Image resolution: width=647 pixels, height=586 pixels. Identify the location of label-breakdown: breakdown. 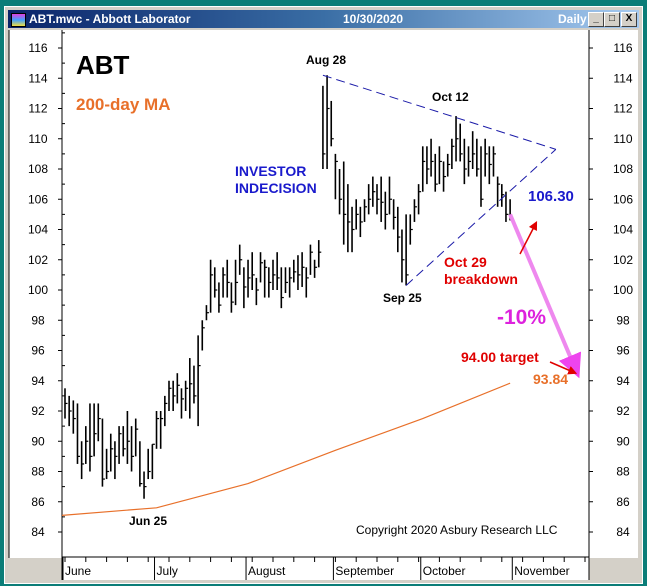
(481, 279).